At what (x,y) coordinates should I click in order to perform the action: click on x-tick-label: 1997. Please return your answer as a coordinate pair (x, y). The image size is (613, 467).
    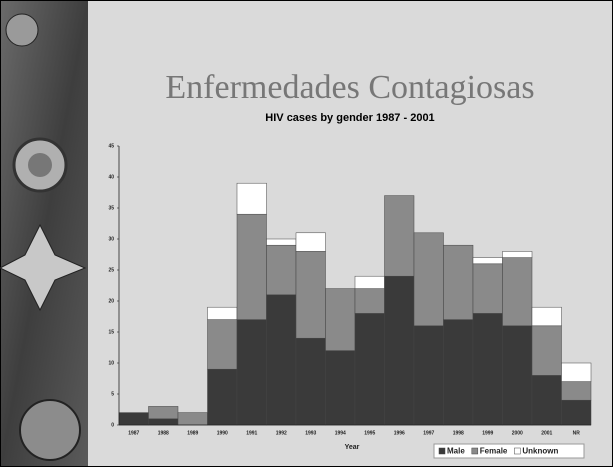
    Looking at the image, I should click on (428, 433).